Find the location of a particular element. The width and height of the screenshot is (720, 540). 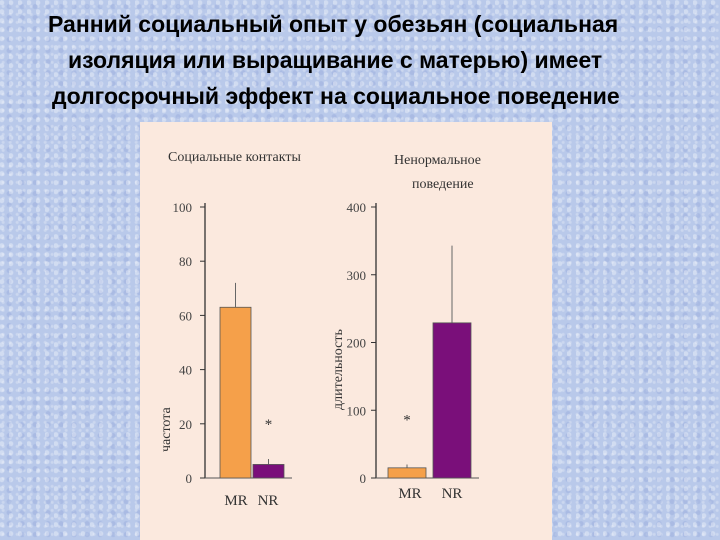

chart-1-ytick-label: 100 is located at coordinates (183, 207).